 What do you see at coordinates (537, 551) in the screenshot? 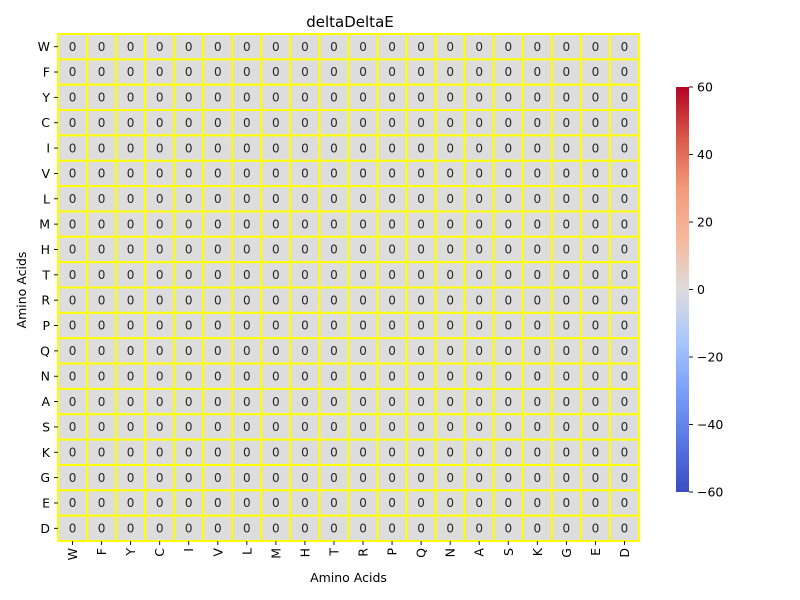
I see `x-tick-label: K` at bounding box center [537, 551].